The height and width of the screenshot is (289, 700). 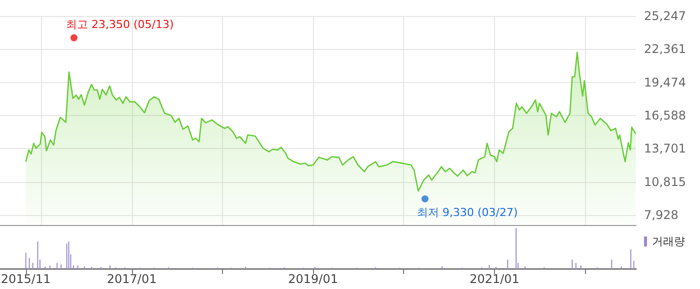 What do you see at coordinates (665, 82) in the screenshot?
I see `y-tick-label: 19,474` at bounding box center [665, 82].